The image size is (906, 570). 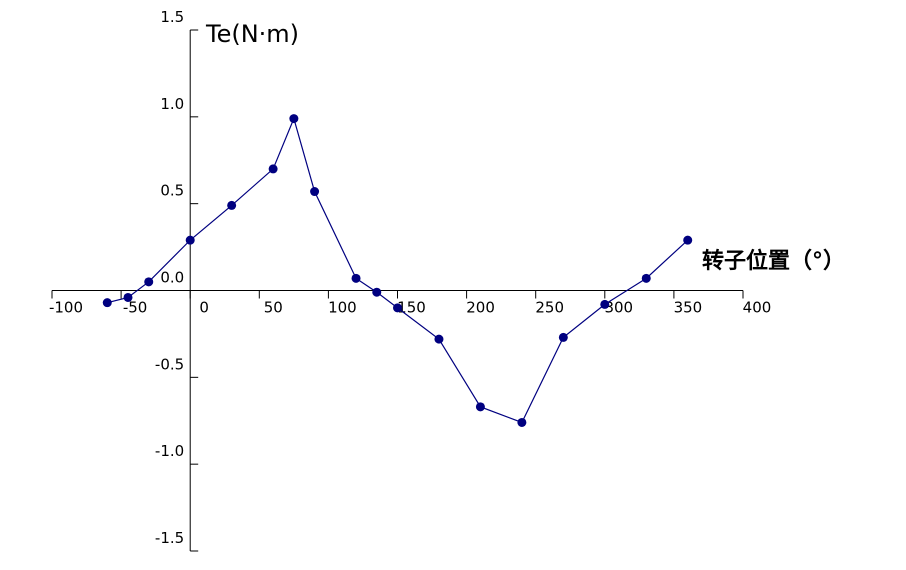 What do you see at coordinates (172, 104) in the screenshot?
I see `y-tick-label: 1.0` at bounding box center [172, 104].